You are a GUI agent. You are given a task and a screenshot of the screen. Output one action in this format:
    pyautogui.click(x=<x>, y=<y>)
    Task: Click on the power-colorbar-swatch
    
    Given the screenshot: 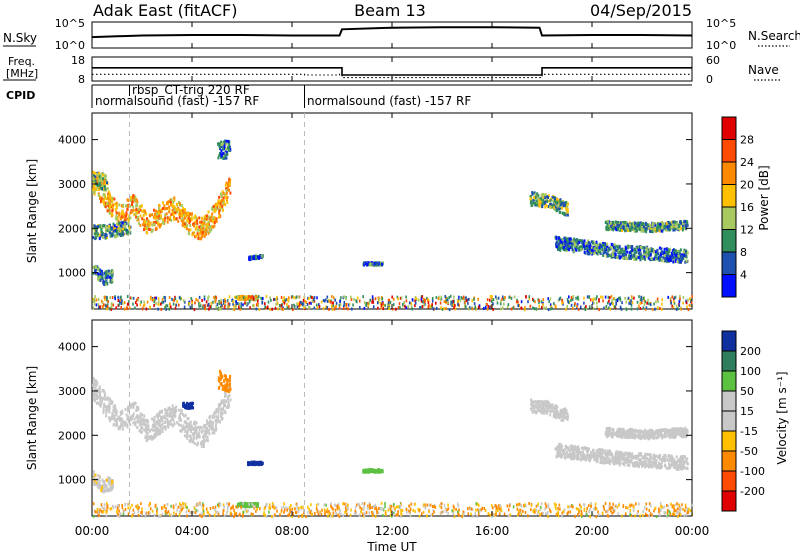 What is the action you would take?
    pyautogui.click(x=729, y=240)
    